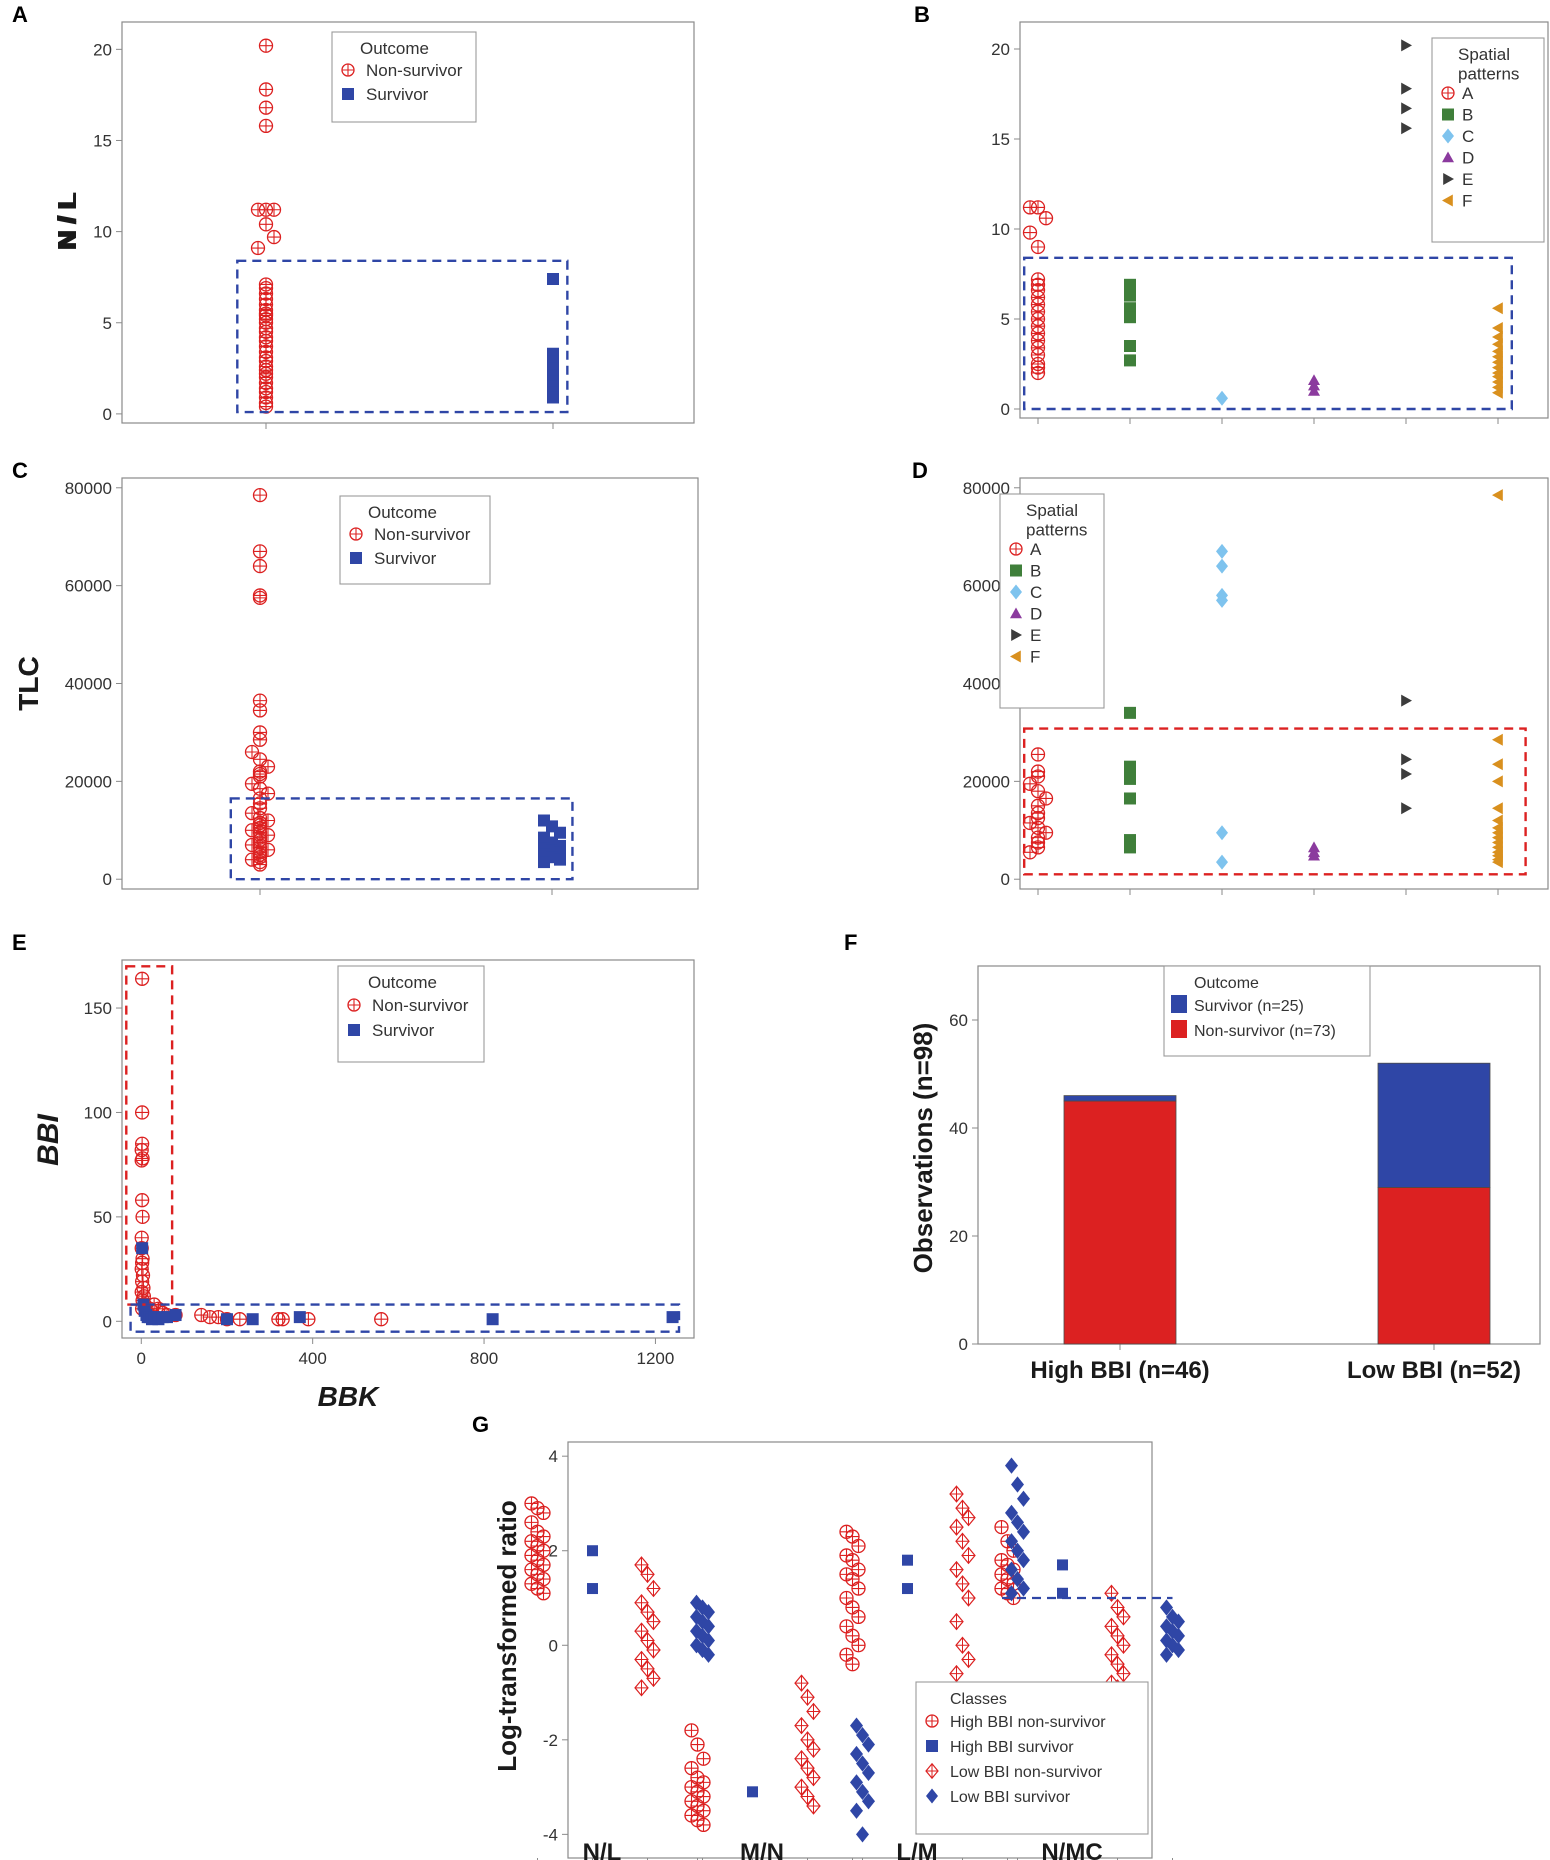 This screenshot has height=1860, width=1550. I want to click on series-B, so click(1130, 322).